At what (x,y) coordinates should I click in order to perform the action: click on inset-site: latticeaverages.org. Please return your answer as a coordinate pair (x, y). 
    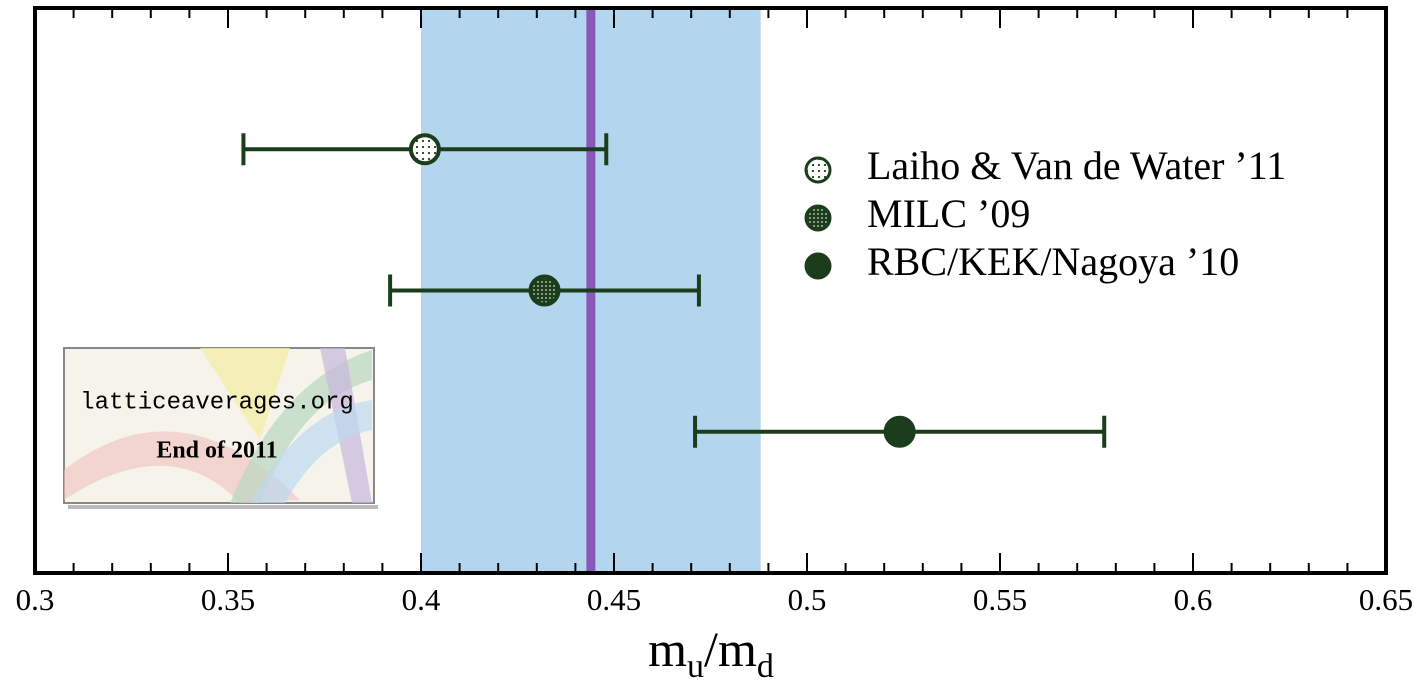
    Looking at the image, I should click on (217, 402).